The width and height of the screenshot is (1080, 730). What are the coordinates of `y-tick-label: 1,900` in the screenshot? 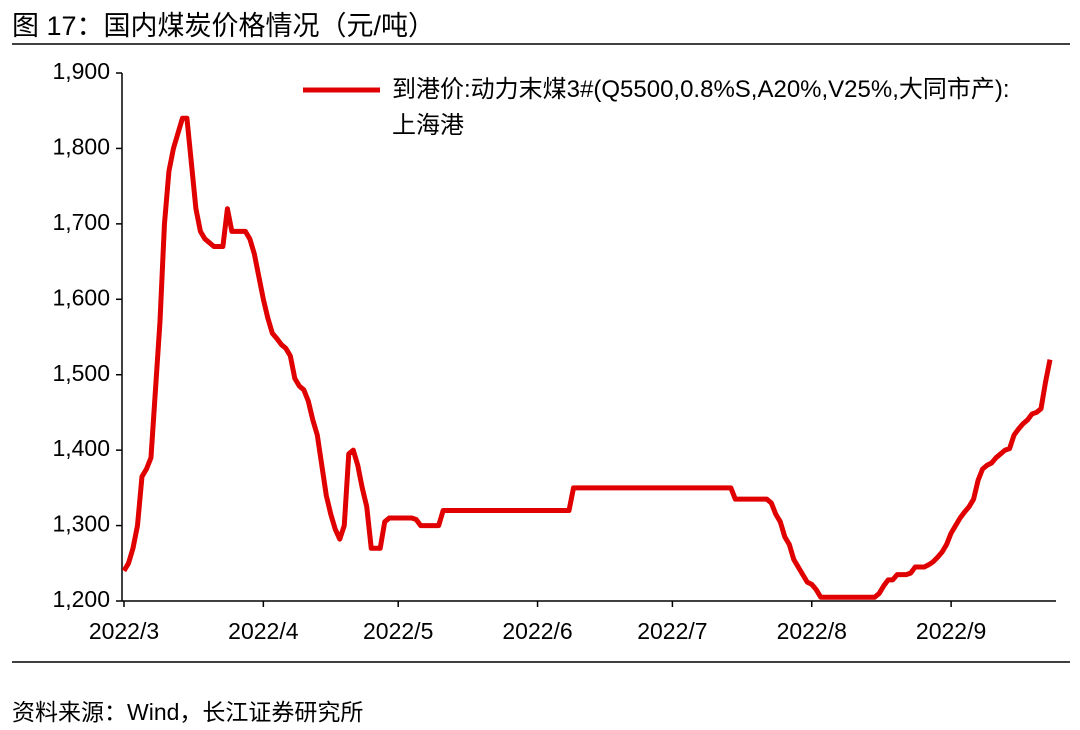 It's located at (81, 71).